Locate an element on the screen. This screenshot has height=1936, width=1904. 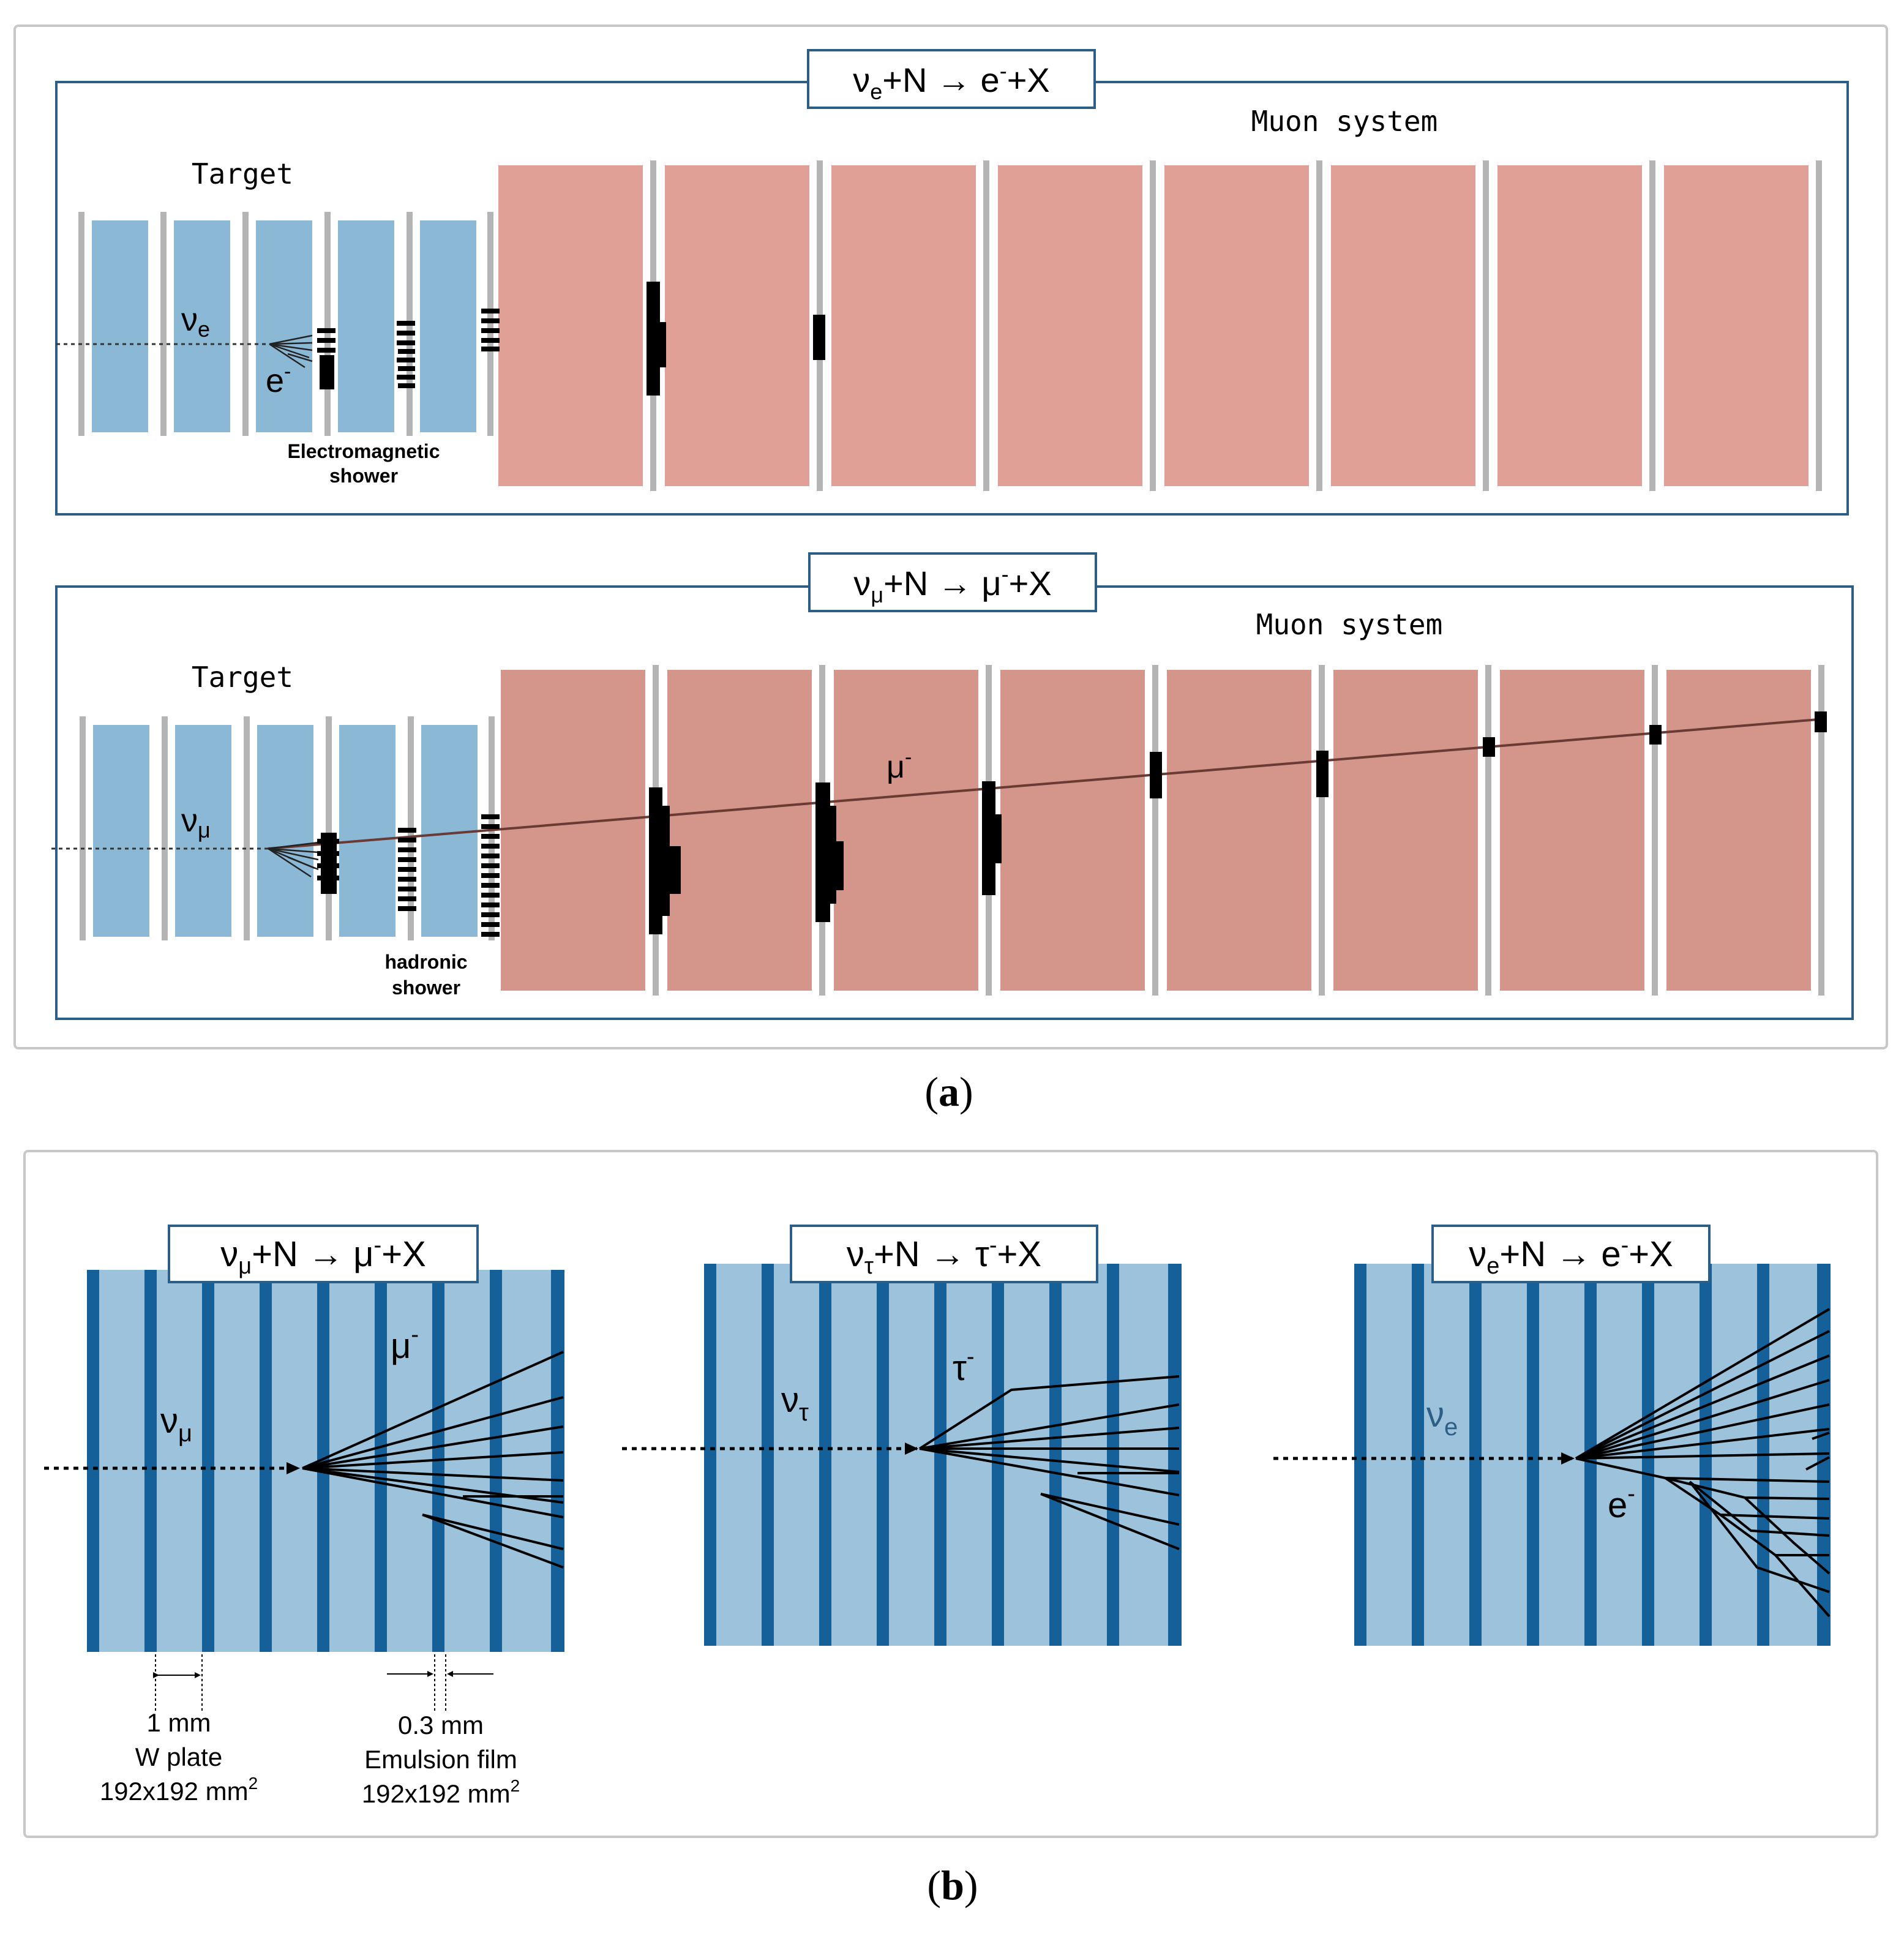
numu-reaction-title: νμ+N → μ-+X is located at coordinates (323, 1256).